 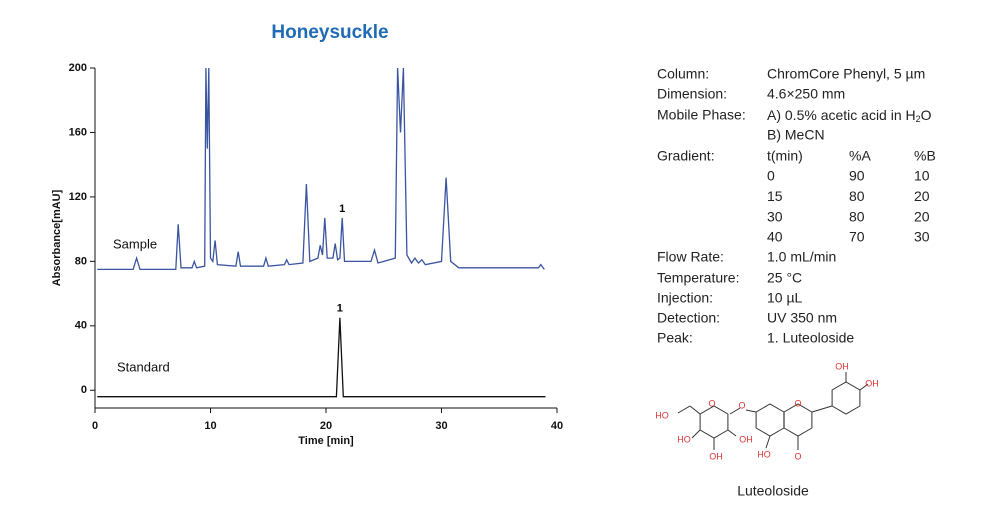 I want to click on x-axis-label: Time [min], so click(x=326, y=441).